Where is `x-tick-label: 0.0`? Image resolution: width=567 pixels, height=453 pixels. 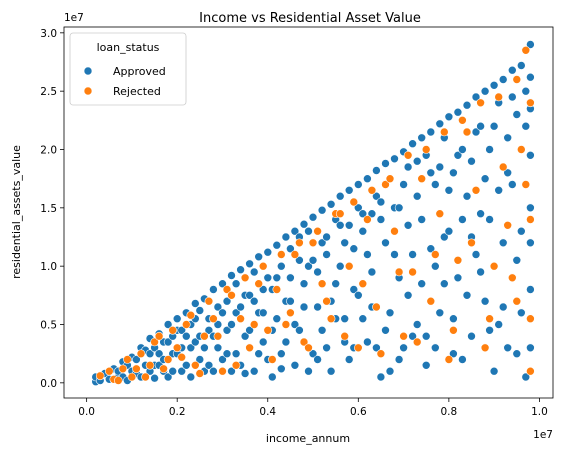
x-tick-label: 0.0 is located at coordinates (86, 412).